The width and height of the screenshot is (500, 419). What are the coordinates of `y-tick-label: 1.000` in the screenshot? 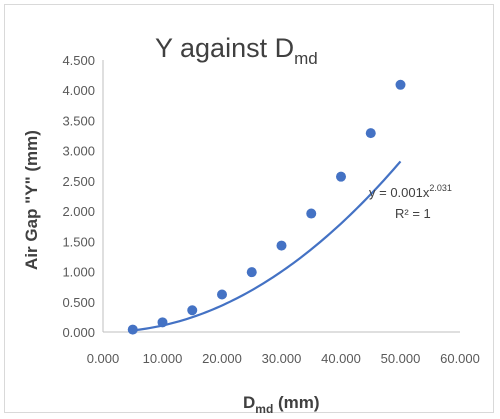 It's located at (78, 272).